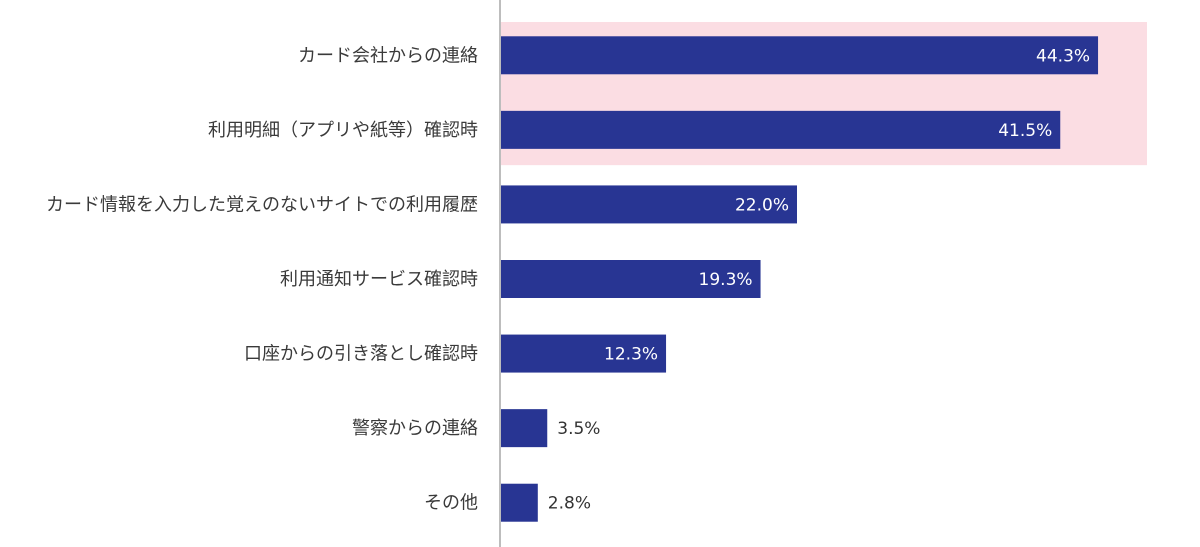 This screenshot has height=547, width=1200. Describe the element at coordinates (631, 355) in the screenshot. I see `value-label-4: 12.3%` at that location.